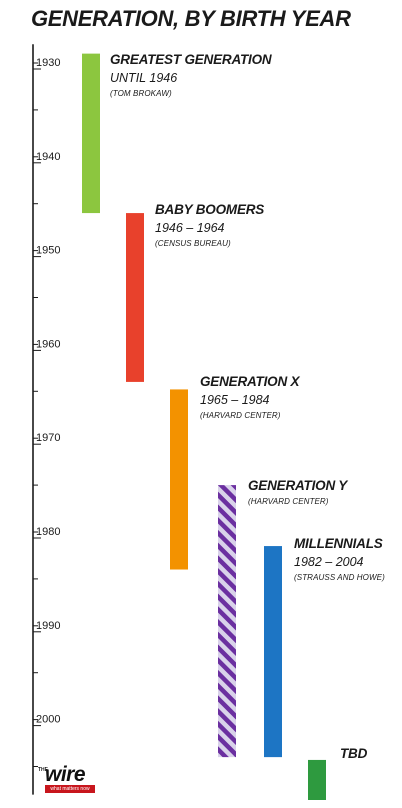  What do you see at coordinates (193, 243) in the screenshot?
I see `generation-source: (CENSUS BUREAU)` at bounding box center [193, 243].